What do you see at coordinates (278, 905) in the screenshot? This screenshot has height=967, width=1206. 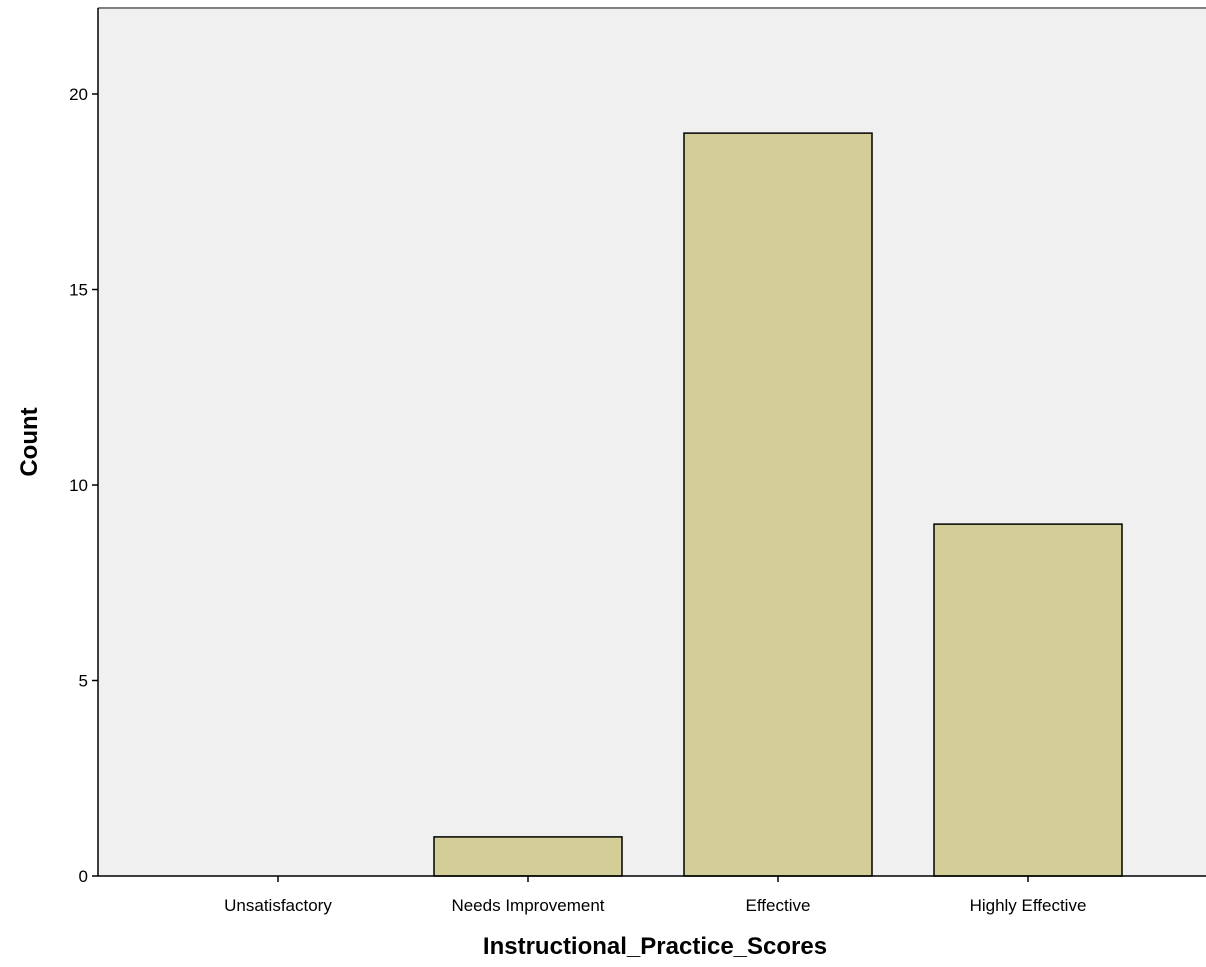 I see `x-tick-label: Unsatisfactory` at bounding box center [278, 905].